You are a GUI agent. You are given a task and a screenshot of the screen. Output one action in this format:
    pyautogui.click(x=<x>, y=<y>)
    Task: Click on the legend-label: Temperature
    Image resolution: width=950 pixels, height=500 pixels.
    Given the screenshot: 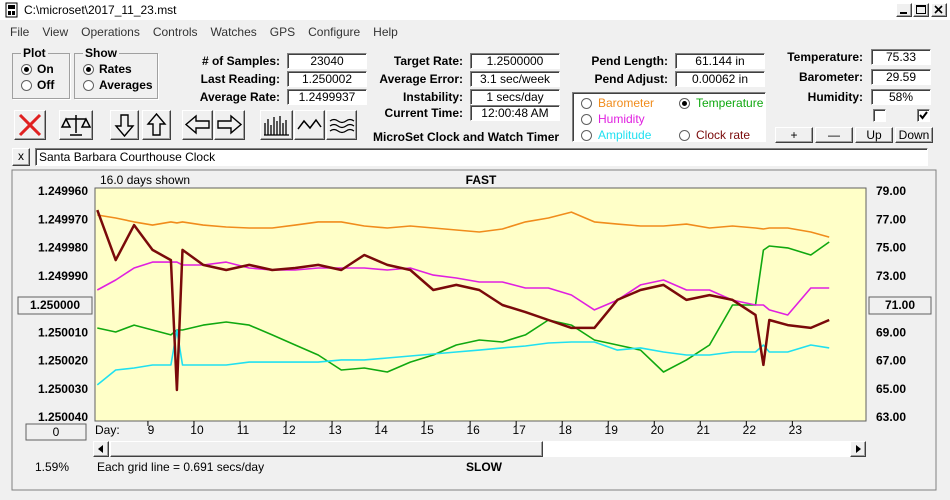 What is the action you would take?
    pyautogui.click(x=730, y=103)
    